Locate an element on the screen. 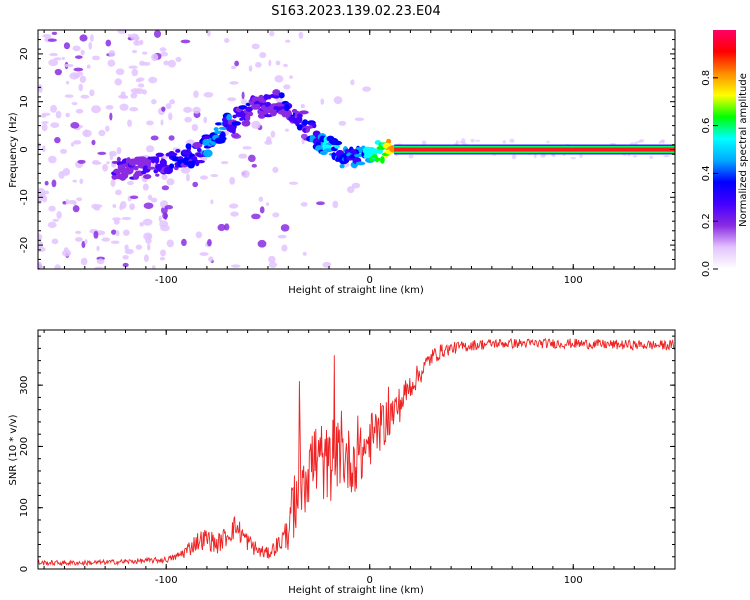 The width and height of the screenshot is (750, 600). snr-x-tick-label: -100 is located at coordinates (166, 580).